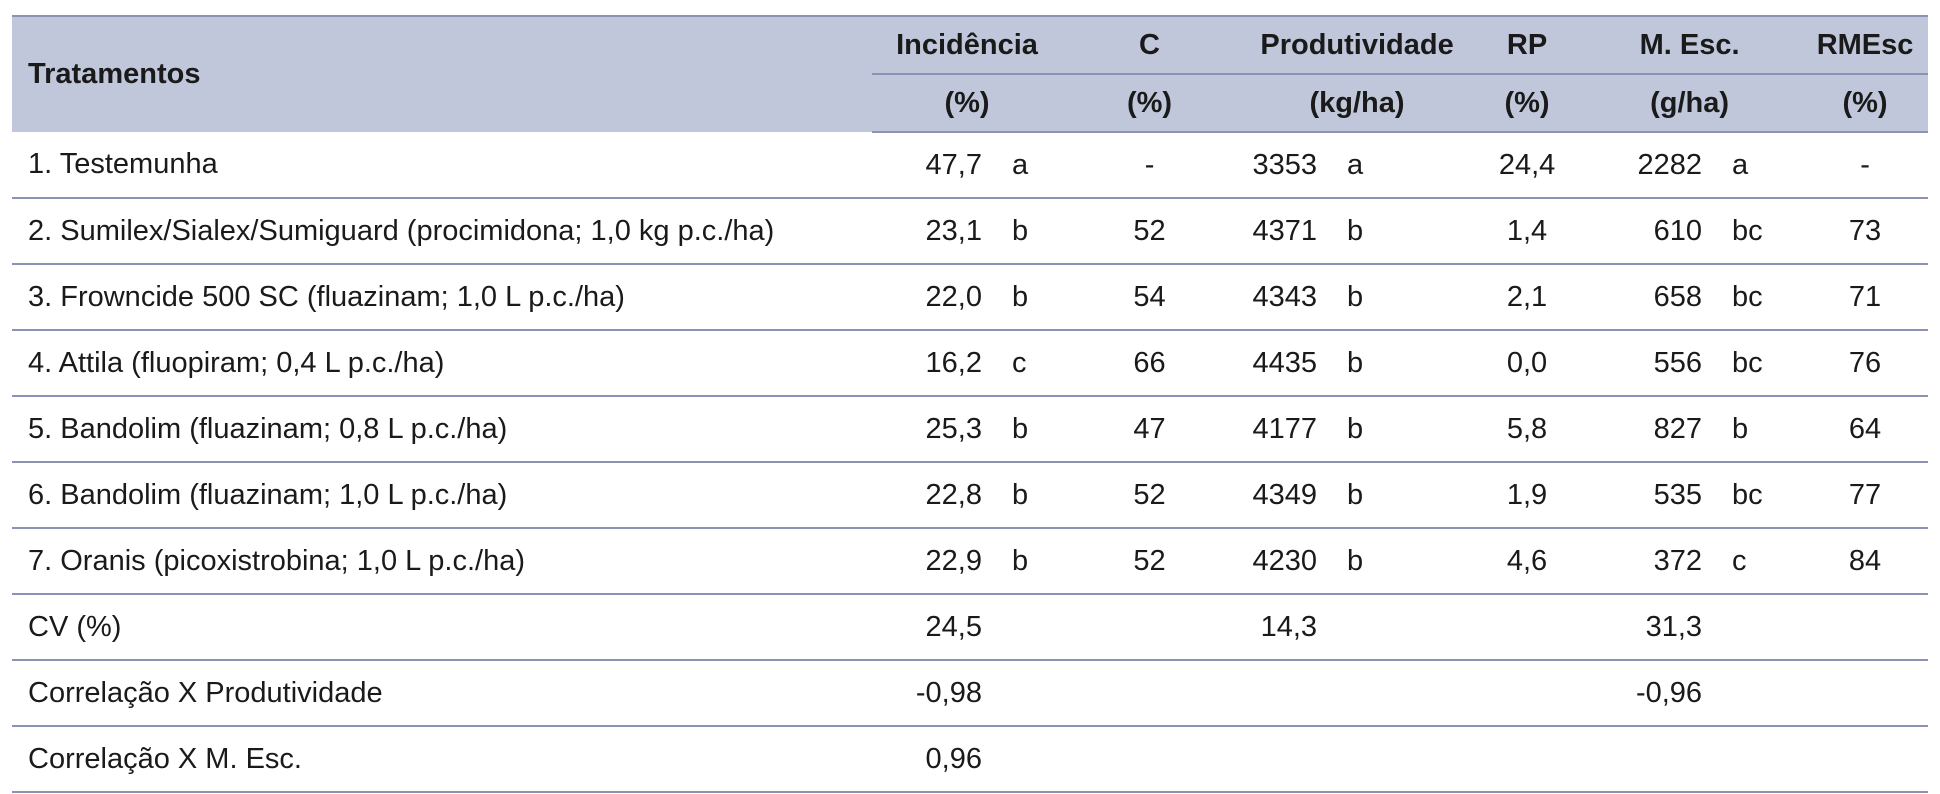 The width and height of the screenshot is (1940, 794). Describe the element at coordinates (1150, 45) in the screenshot. I see `header-c: C` at that location.